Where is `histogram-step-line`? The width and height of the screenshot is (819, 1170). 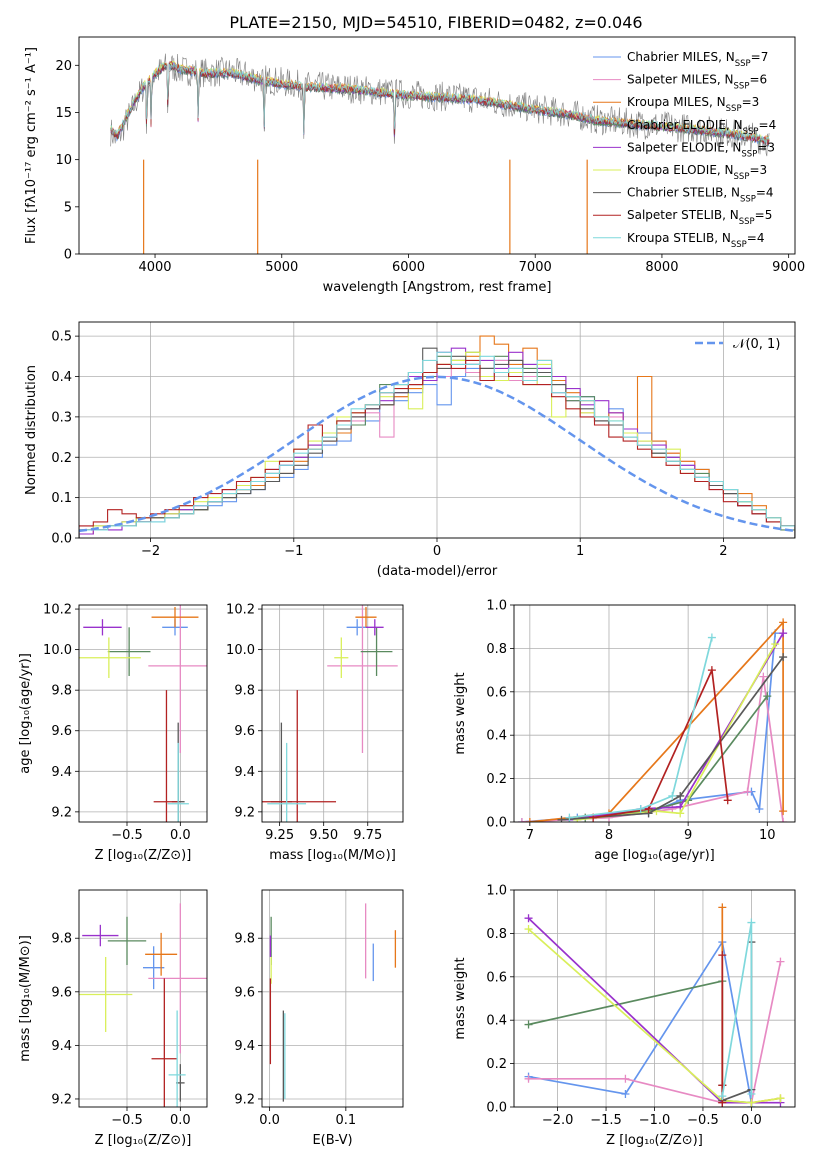
histogram-step-line is located at coordinates (437, 444).